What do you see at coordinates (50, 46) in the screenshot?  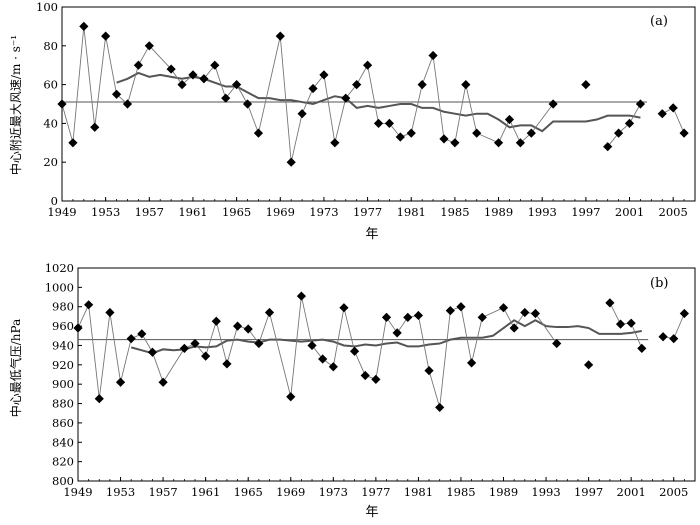 I see `y-tick-label: 80` at bounding box center [50, 46].